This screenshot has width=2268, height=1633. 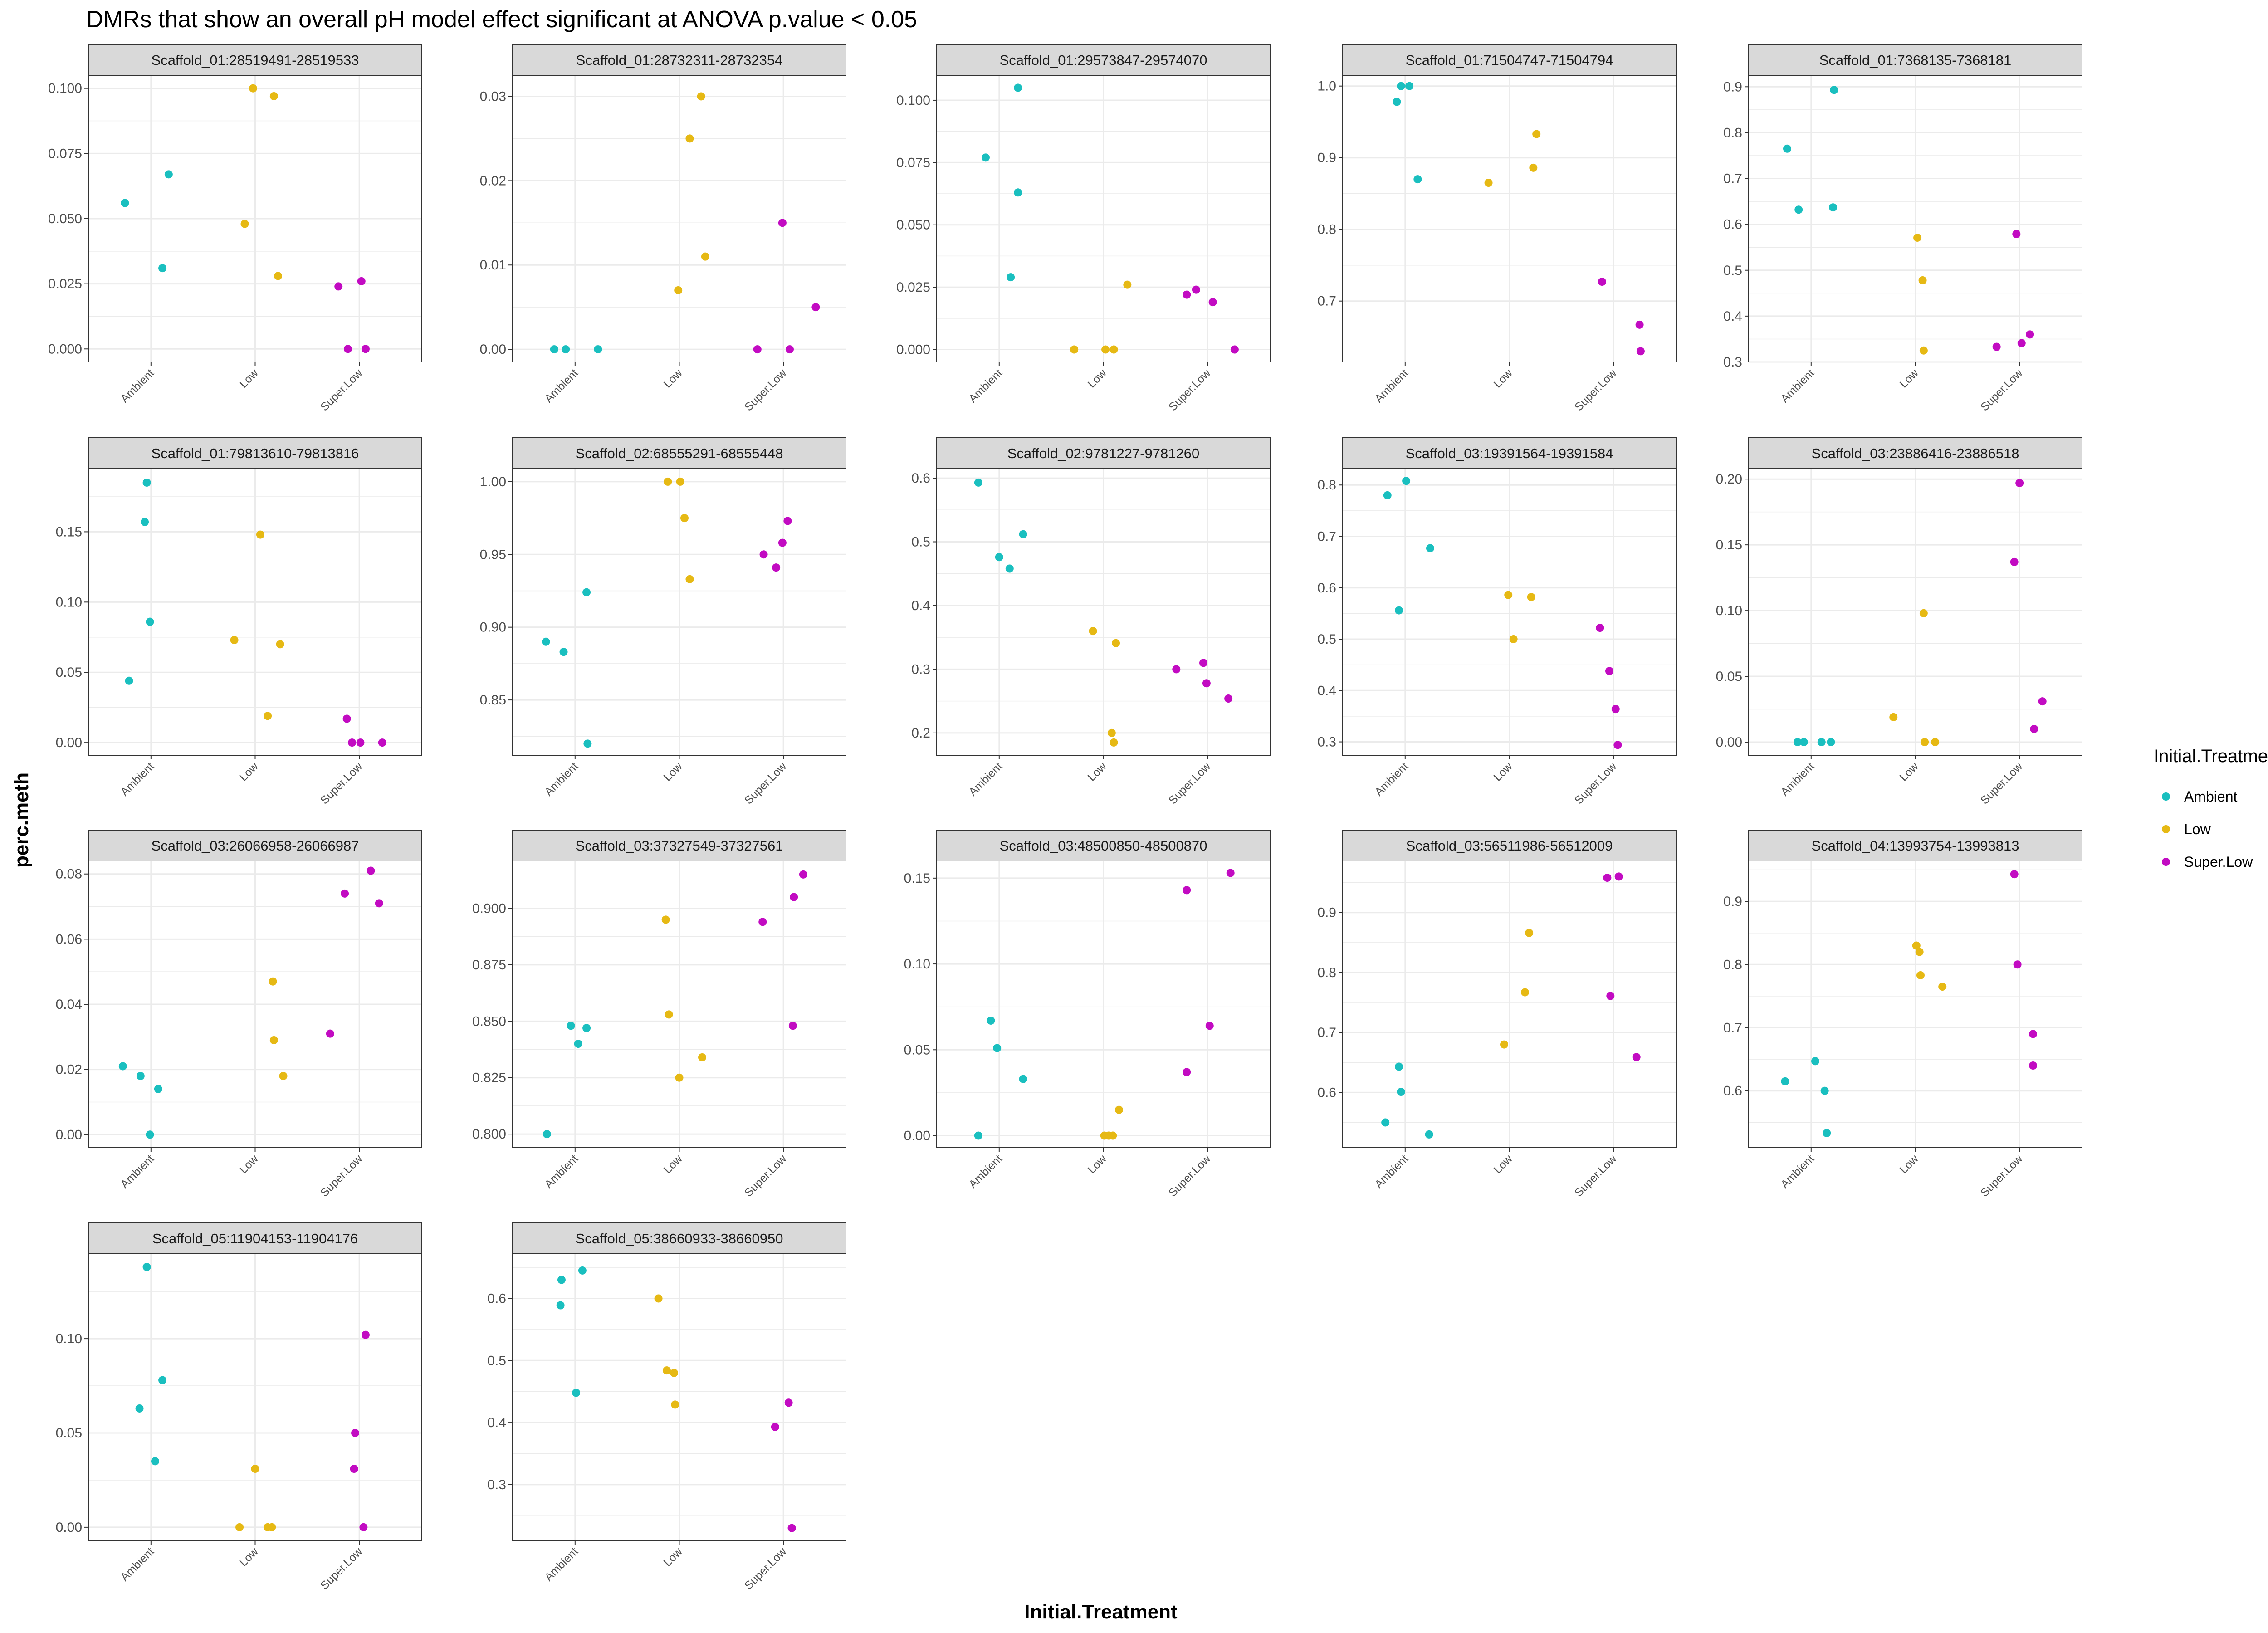 What do you see at coordinates (1103, 453) in the screenshot?
I see `strip-label: Scaffold_02:9781227-9781260` at bounding box center [1103, 453].